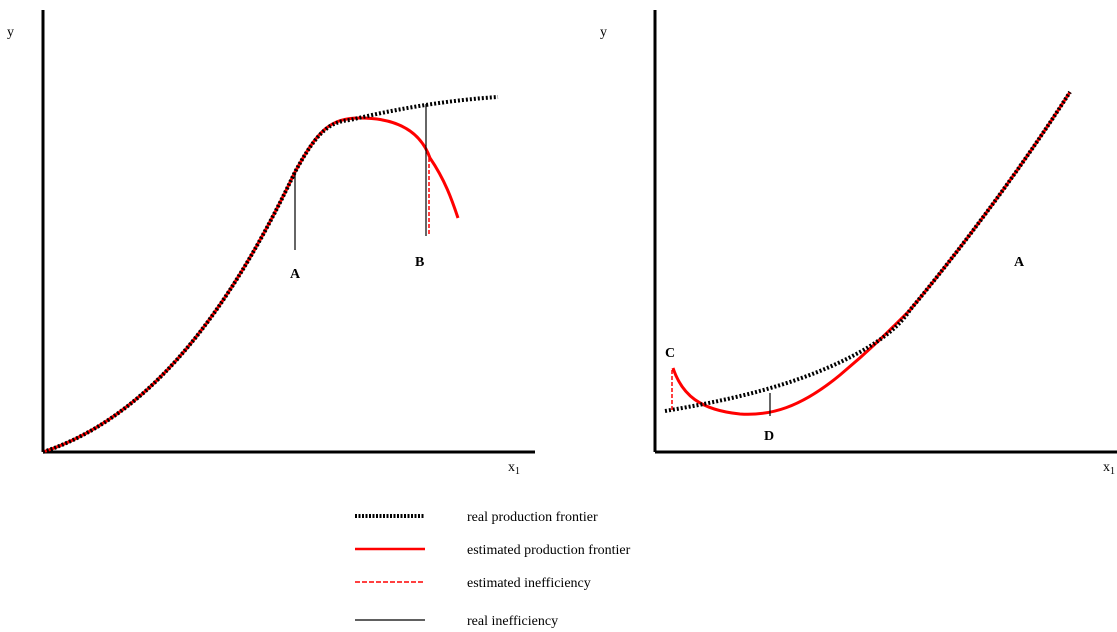 The height and width of the screenshot is (632, 1117). What do you see at coordinates (549, 550) in the screenshot?
I see `legend-label-estimated-frontier: estimated production frontier` at bounding box center [549, 550].